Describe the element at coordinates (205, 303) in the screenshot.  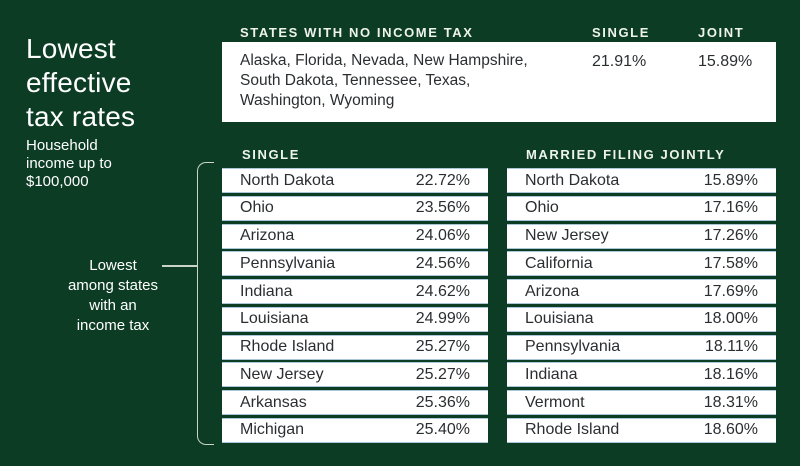
I see `bracket-shape` at that location.